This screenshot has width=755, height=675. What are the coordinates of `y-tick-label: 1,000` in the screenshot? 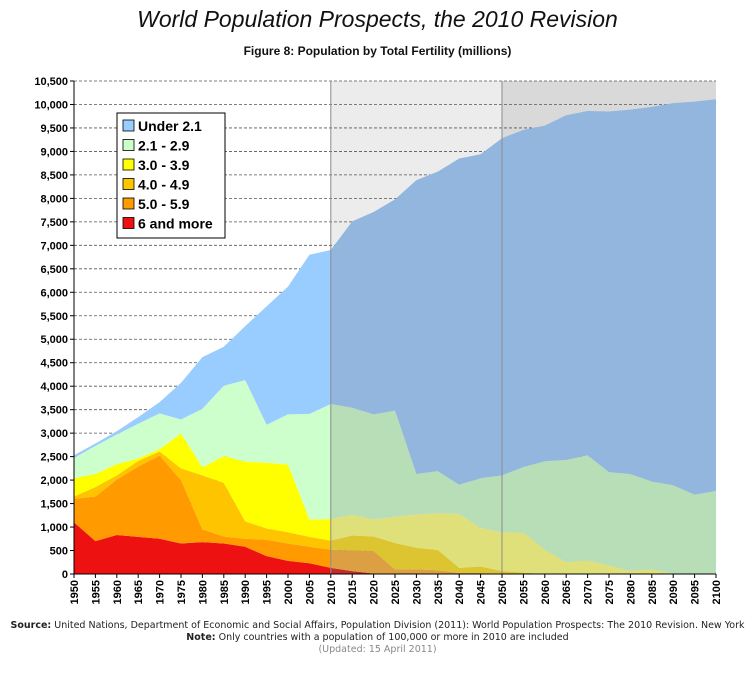 It's located at (54, 528).